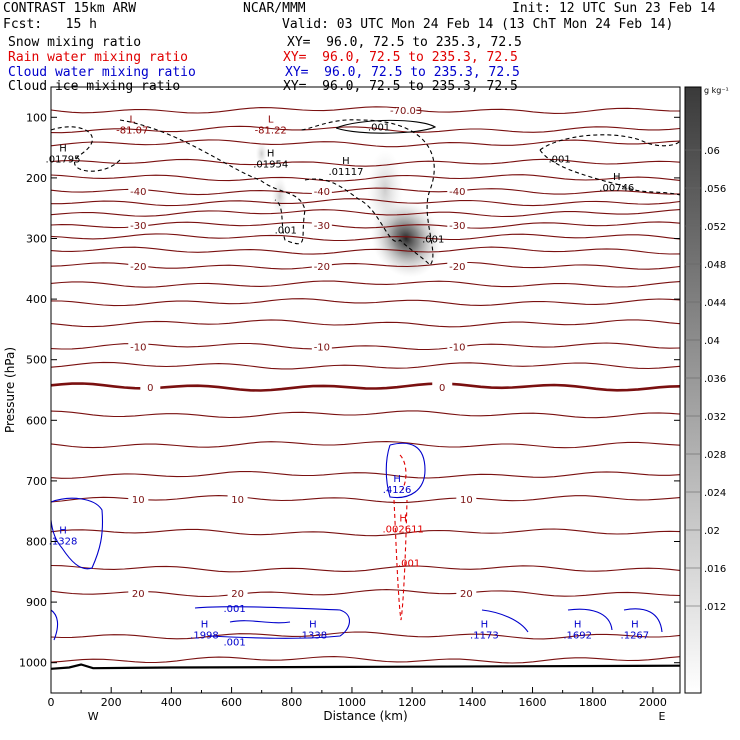 This screenshot has width=740, height=740. I want to click on extremum-value: .01795, so click(63, 160).